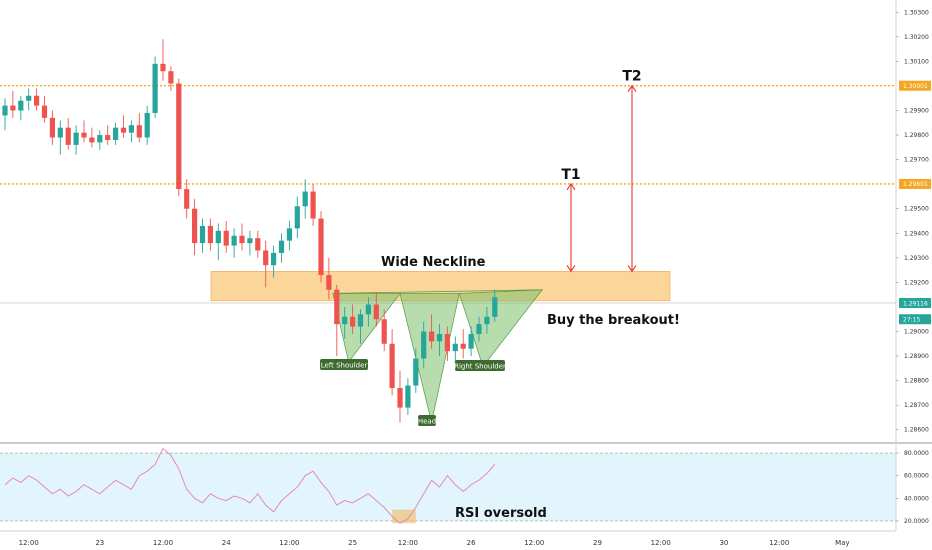 The height and width of the screenshot is (550, 932). What do you see at coordinates (570, 175) in the screenshot?
I see `target-label-T1: T1` at bounding box center [570, 175].